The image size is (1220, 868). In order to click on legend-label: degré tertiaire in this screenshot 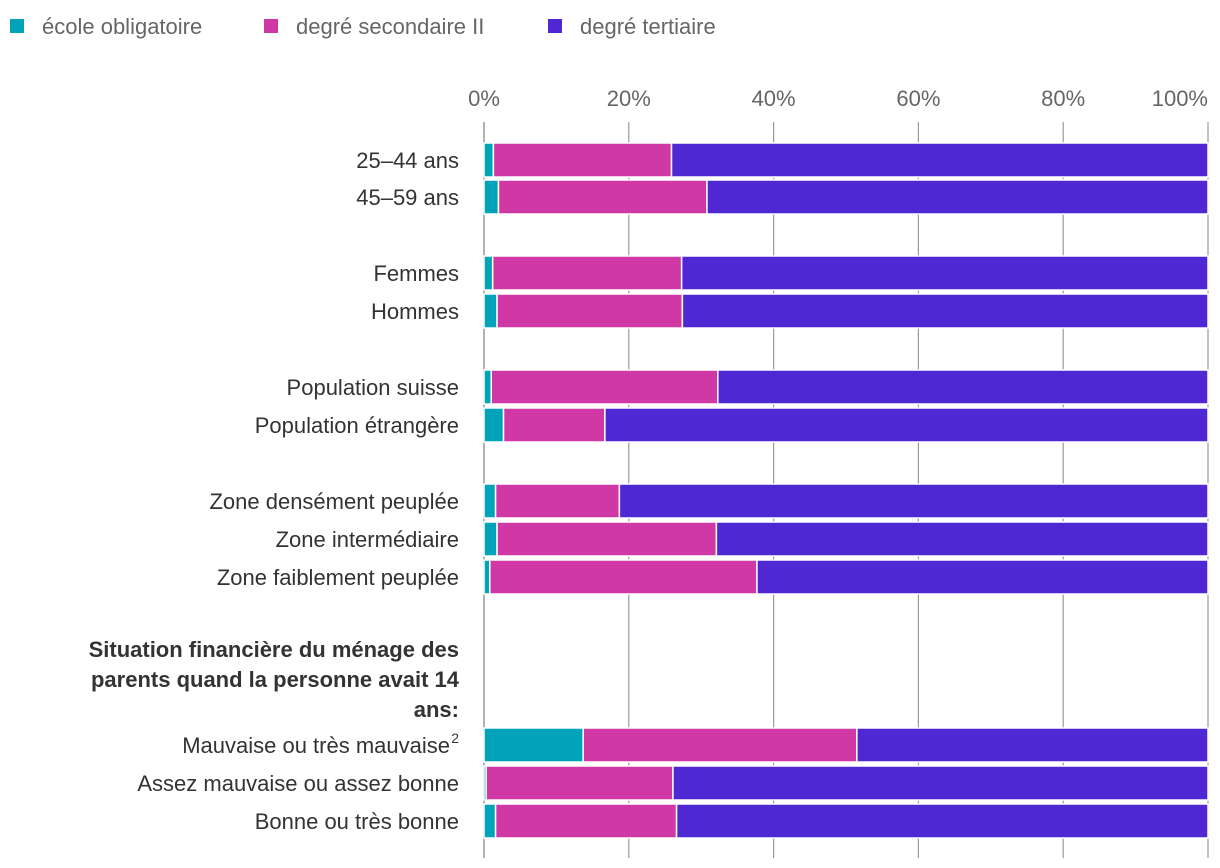, I will do `click(648, 26)`.